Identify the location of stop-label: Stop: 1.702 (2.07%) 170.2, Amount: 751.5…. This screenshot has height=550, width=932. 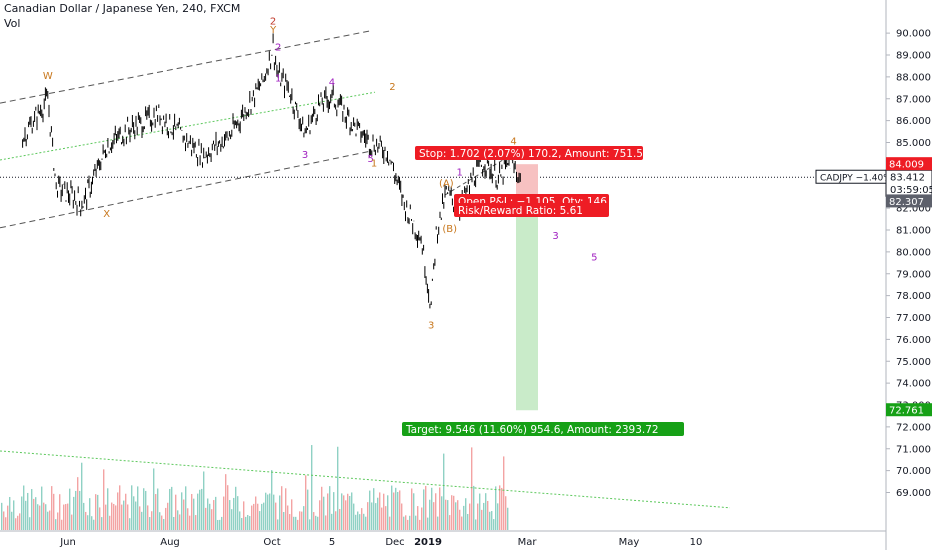
(534, 154).